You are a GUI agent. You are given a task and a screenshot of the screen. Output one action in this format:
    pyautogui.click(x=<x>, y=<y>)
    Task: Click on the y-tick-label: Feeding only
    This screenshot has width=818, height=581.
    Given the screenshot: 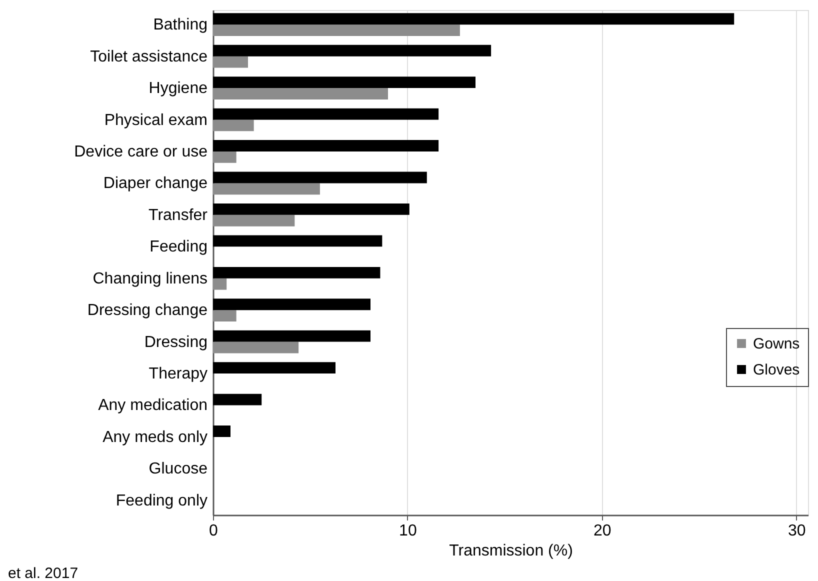 What is the action you would take?
    pyautogui.click(x=162, y=501)
    